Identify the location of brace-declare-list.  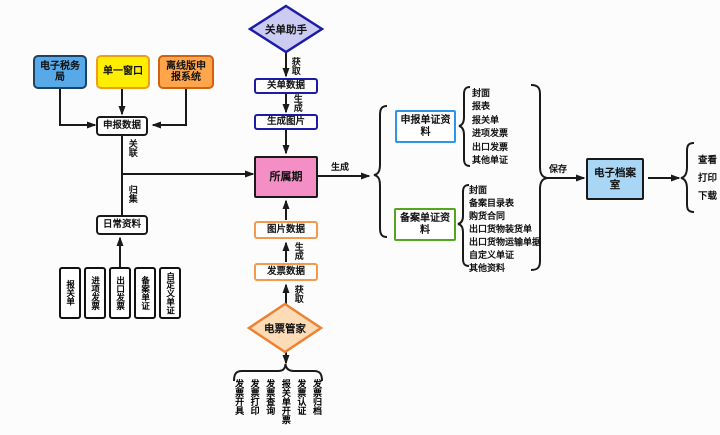
(464, 126).